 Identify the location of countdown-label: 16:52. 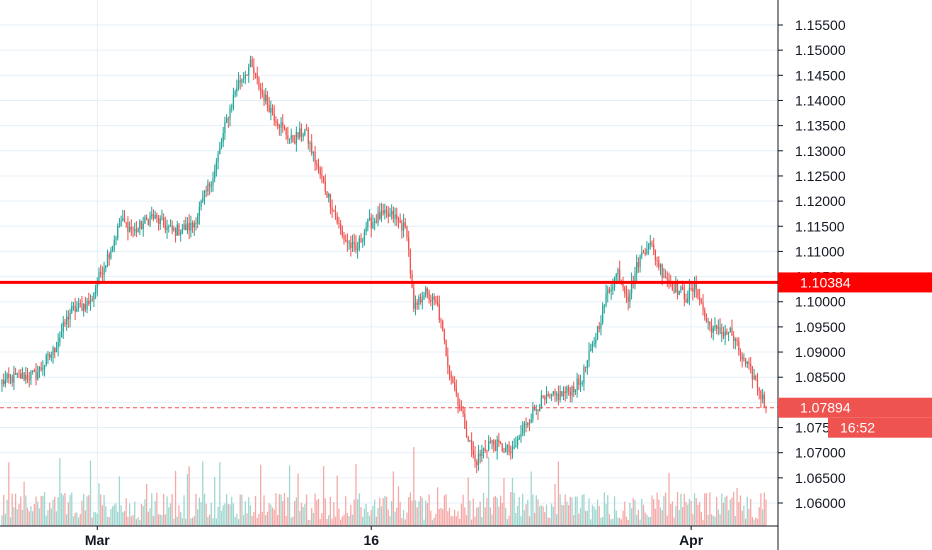
(857, 428).